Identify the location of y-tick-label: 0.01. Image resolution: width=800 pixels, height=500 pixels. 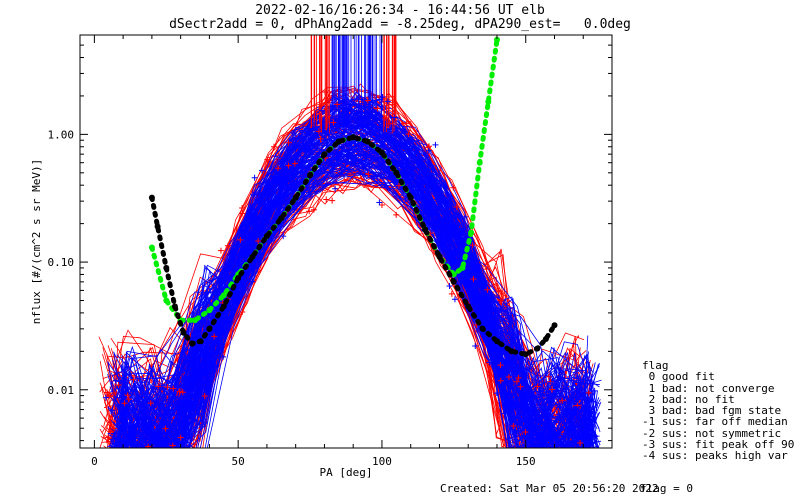
(61, 390).